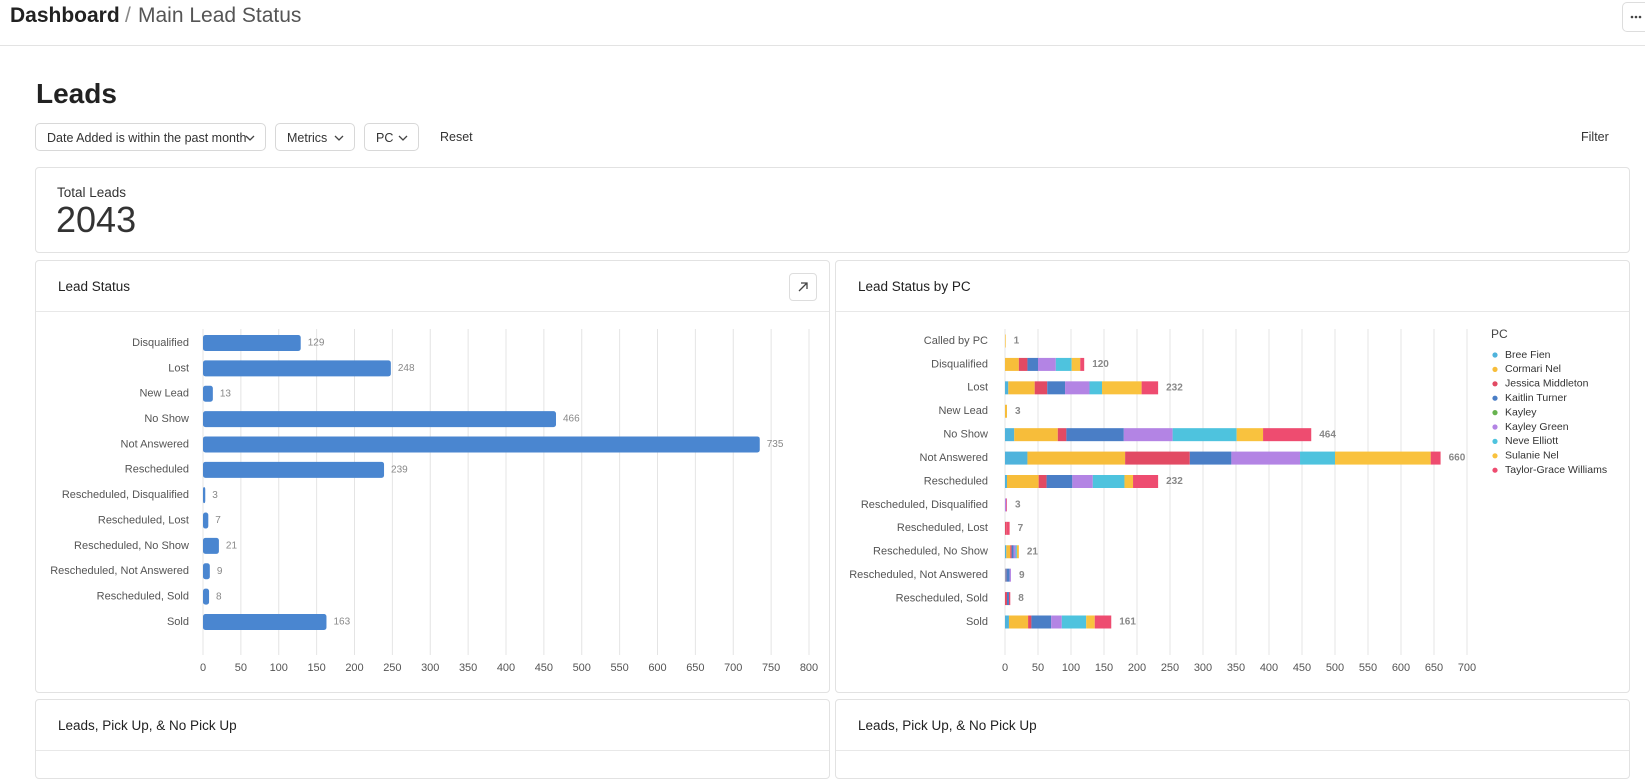 Image resolution: width=1645 pixels, height=779 pixels. Describe the element at coordinates (1021, 528) in the screenshot. I see `total-label: 7` at that location.